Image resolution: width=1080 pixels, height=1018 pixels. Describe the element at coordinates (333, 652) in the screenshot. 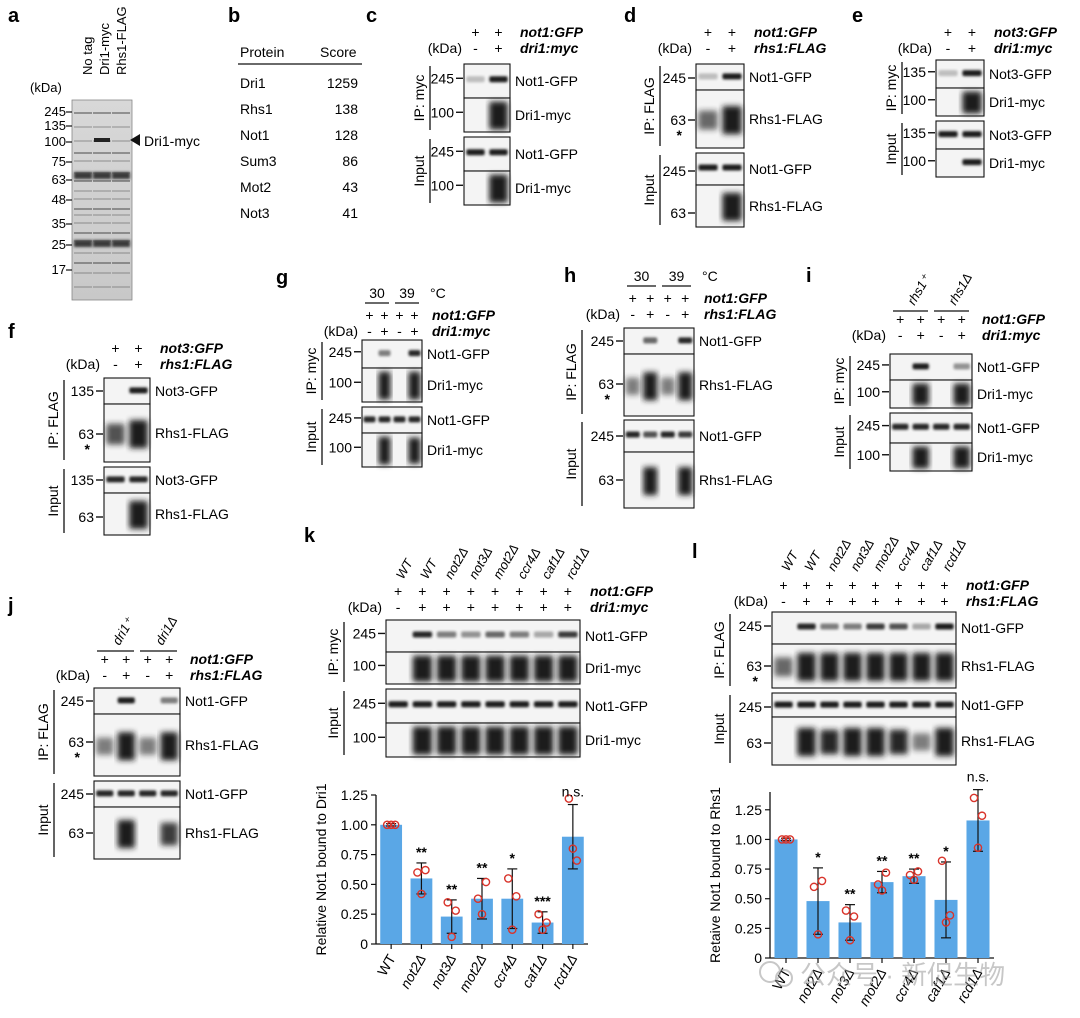

I see `section-label-ip-myc: IP: myc` at that location.